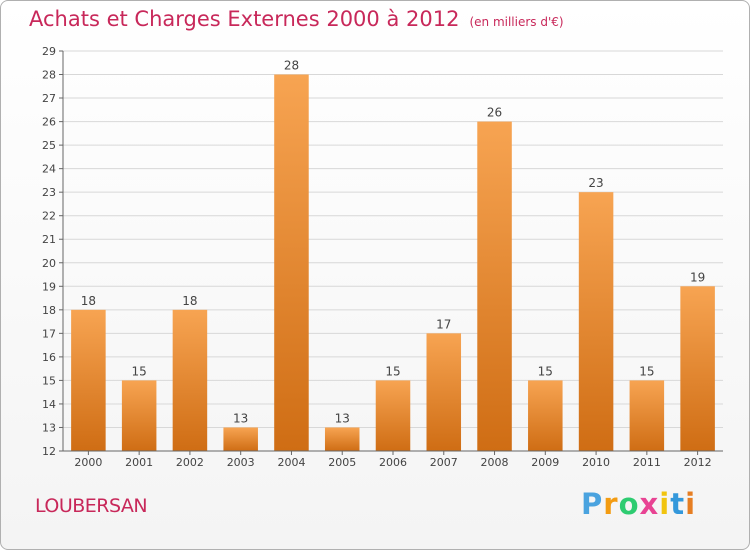 This screenshot has width=750, height=550. What do you see at coordinates (52, 251) in the screenshot?
I see `y-axis-ticks: 12 13 14 15 16 17 18 19 20 21 22 23 24 25 26 27 28 29` at bounding box center [52, 251].